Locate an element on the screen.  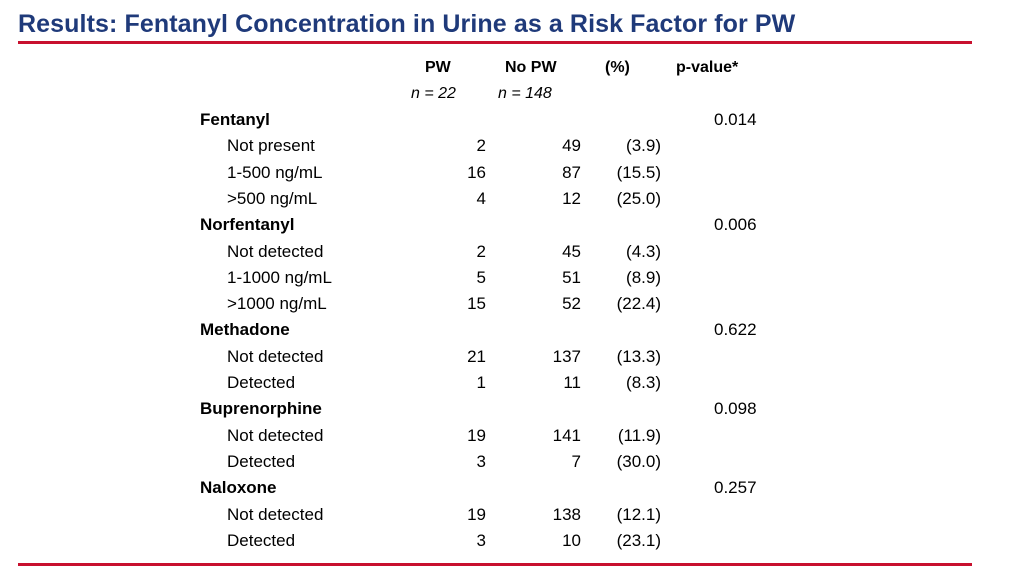
n-no-pw: n = 148 is located at coordinates (525, 93).